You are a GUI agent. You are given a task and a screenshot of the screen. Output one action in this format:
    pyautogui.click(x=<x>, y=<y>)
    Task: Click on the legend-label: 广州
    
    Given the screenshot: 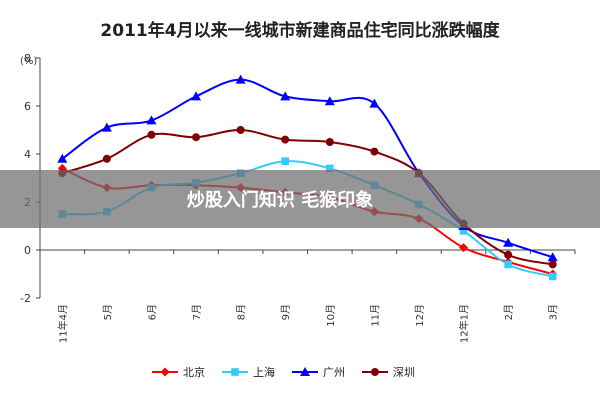 What is the action you would take?
    pyautogui.click(x=334, y=372)
    